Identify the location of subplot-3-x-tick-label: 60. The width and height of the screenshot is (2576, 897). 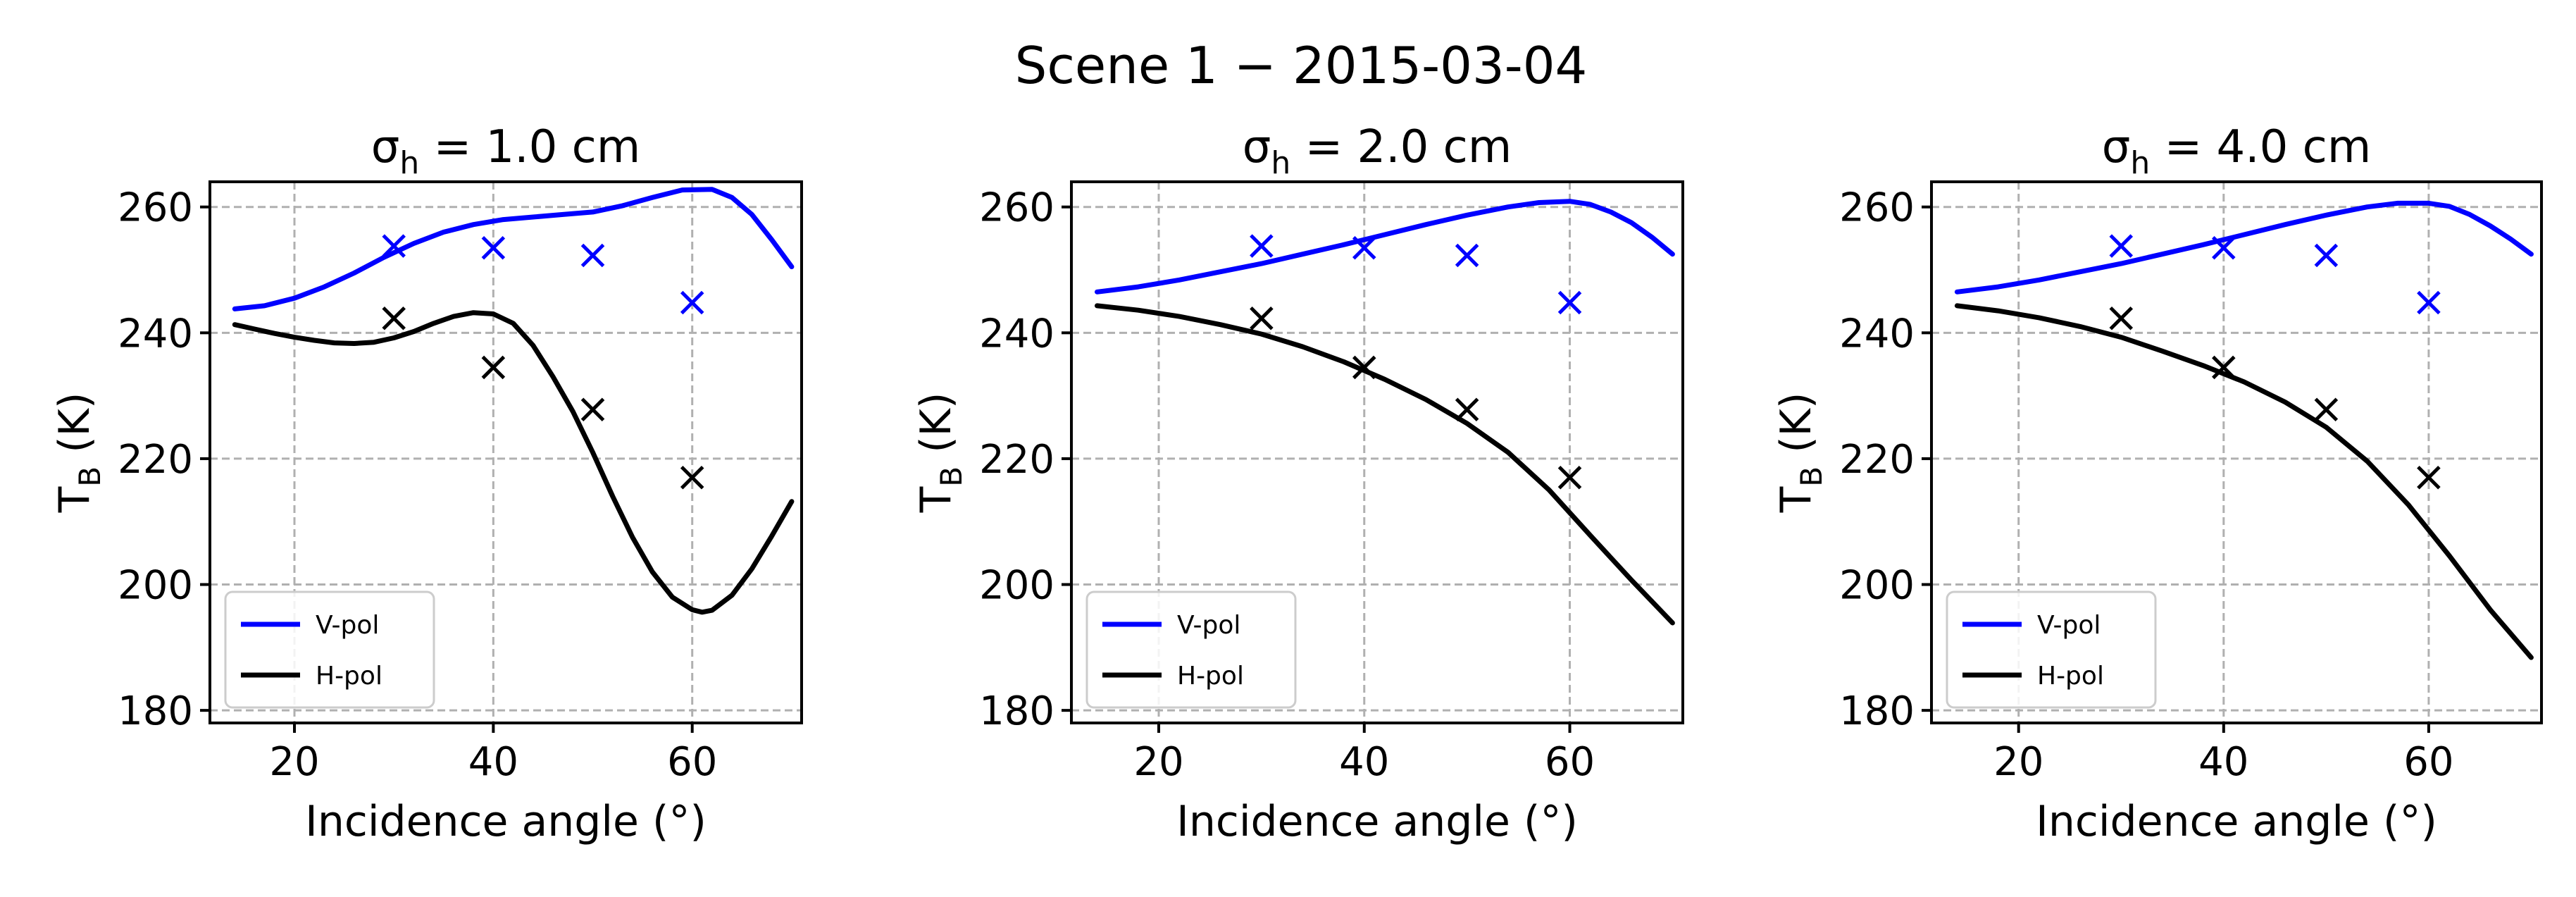
(2428, 762).